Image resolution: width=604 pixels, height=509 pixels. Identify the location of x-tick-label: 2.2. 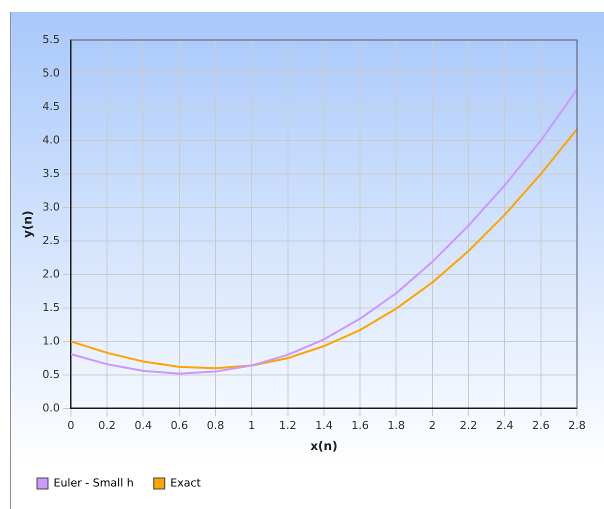
(469, 425).